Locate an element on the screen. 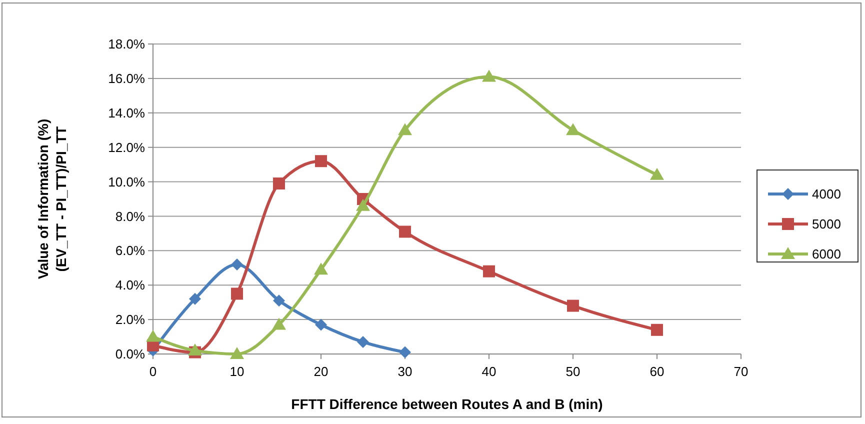 Image resolution: width=865 pixels, height=424 pixels. y-tick-label: 4.0% is located at coordinates (130, 285).